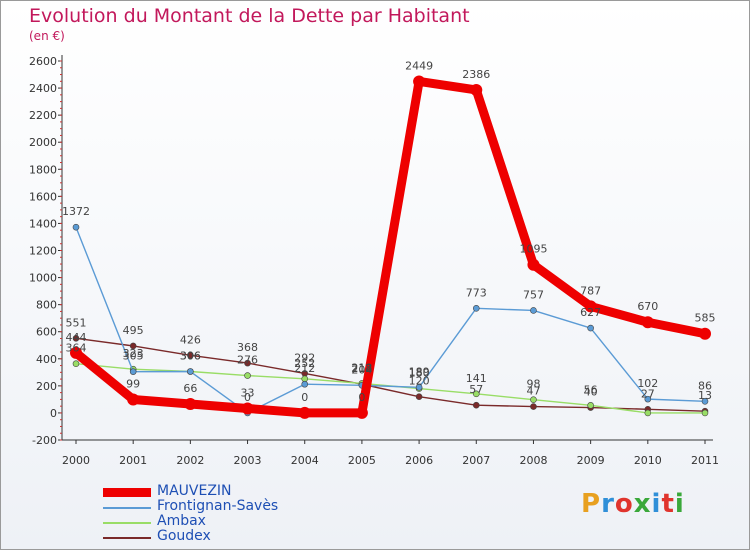 The height and width of the screenshot is (550, 750). I want to click on series-line, so click(390, 374).